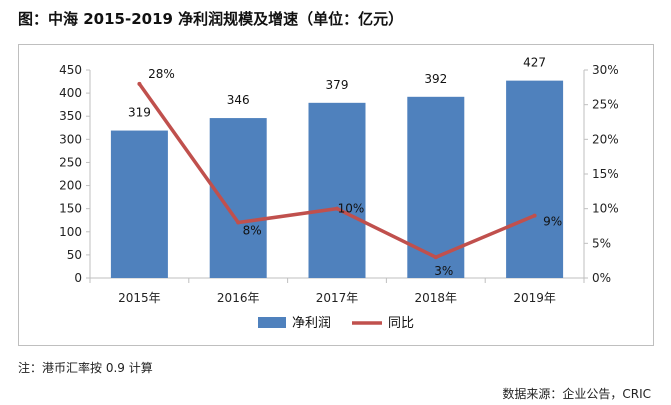  What do you see at coordinates (238, 298) in the screenshot?
I see `x-tick-label: 2016年` at bounding box center [238, 298].